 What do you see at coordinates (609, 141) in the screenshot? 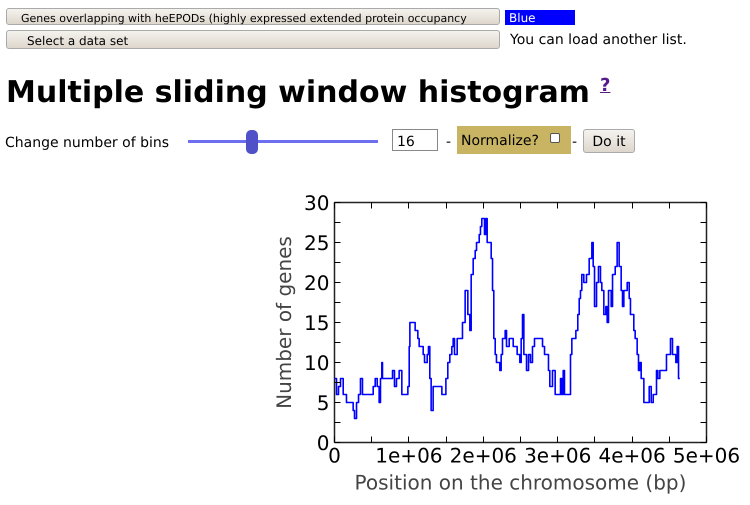
I see `text: Do it` at bounding box center [609, 141].